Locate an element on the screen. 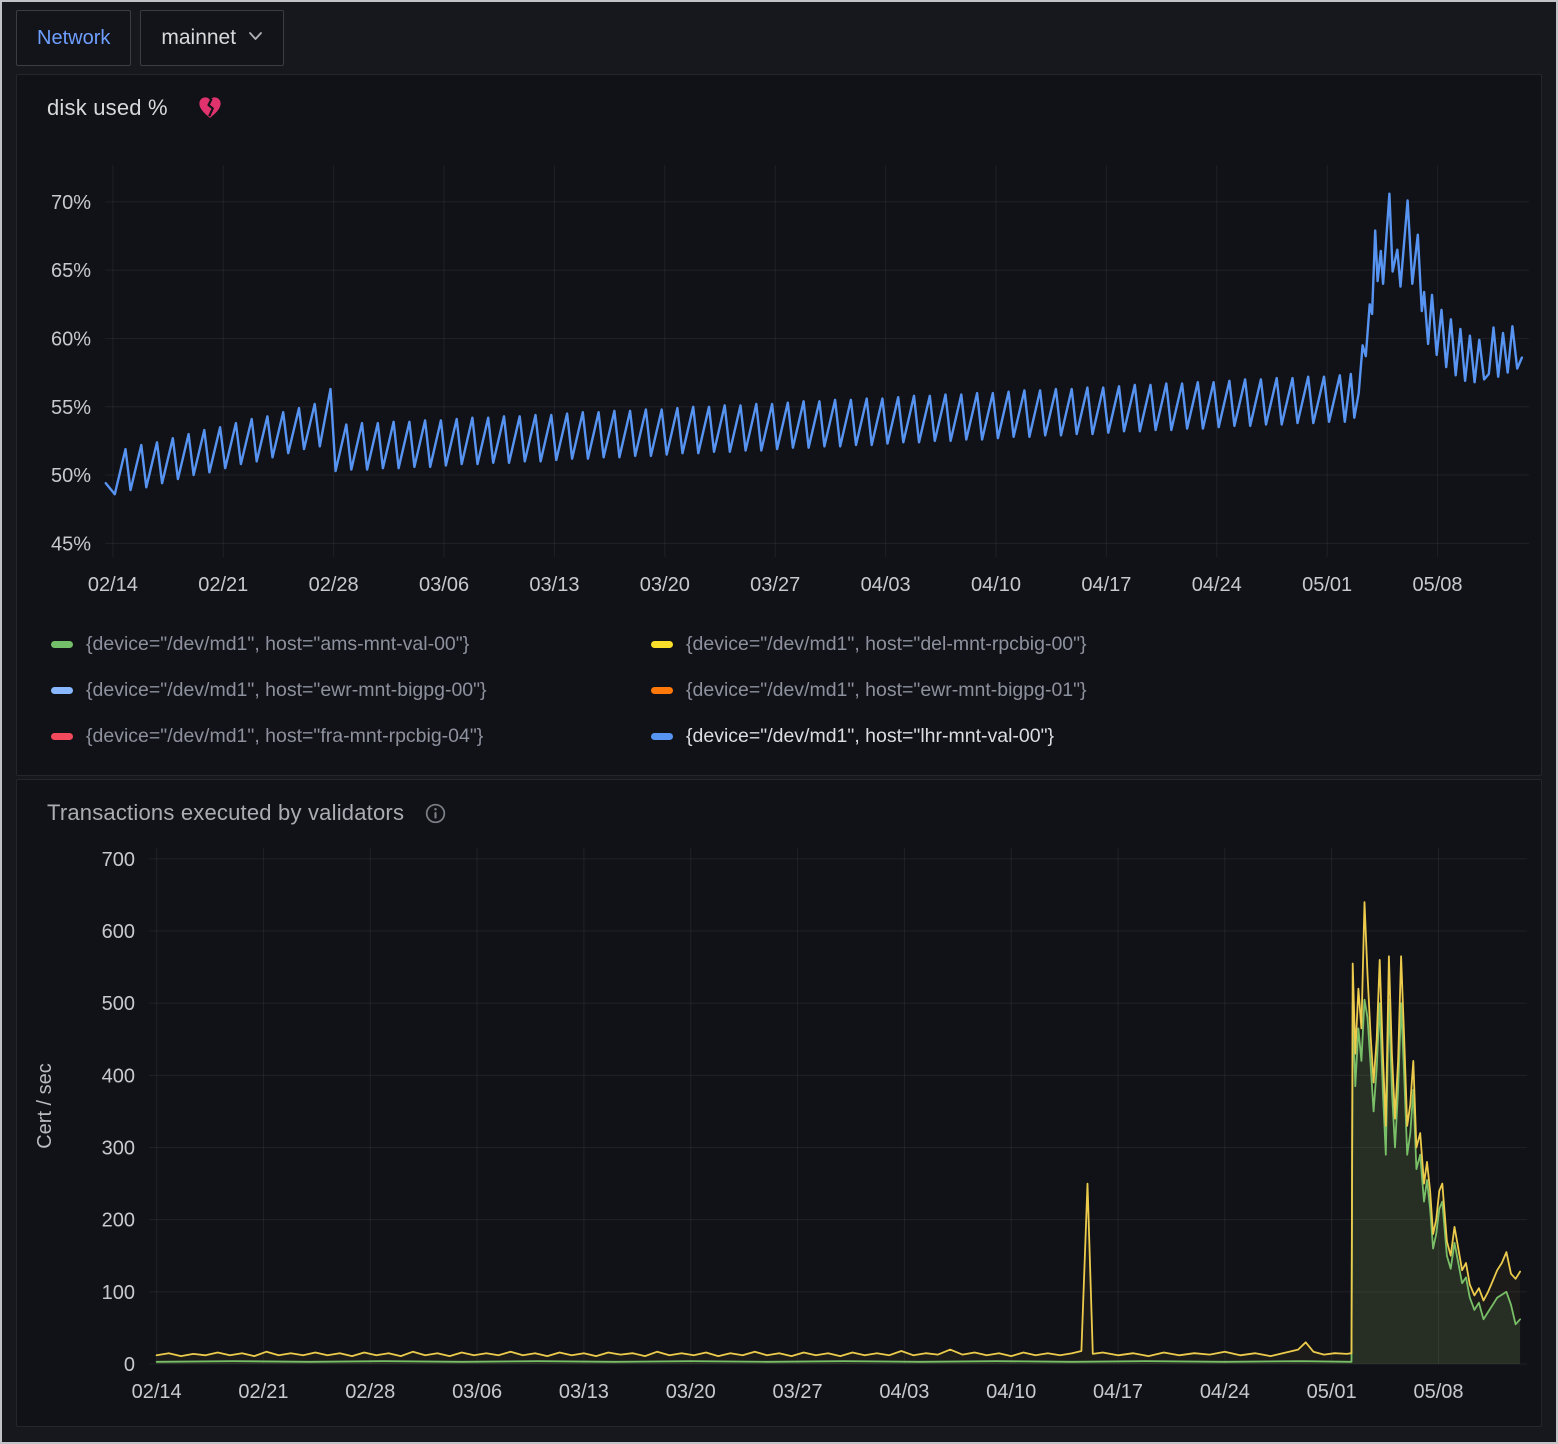 This screenshot has height=1444, width=1558. chevron-down-icon is located at coordinates (255, 38).